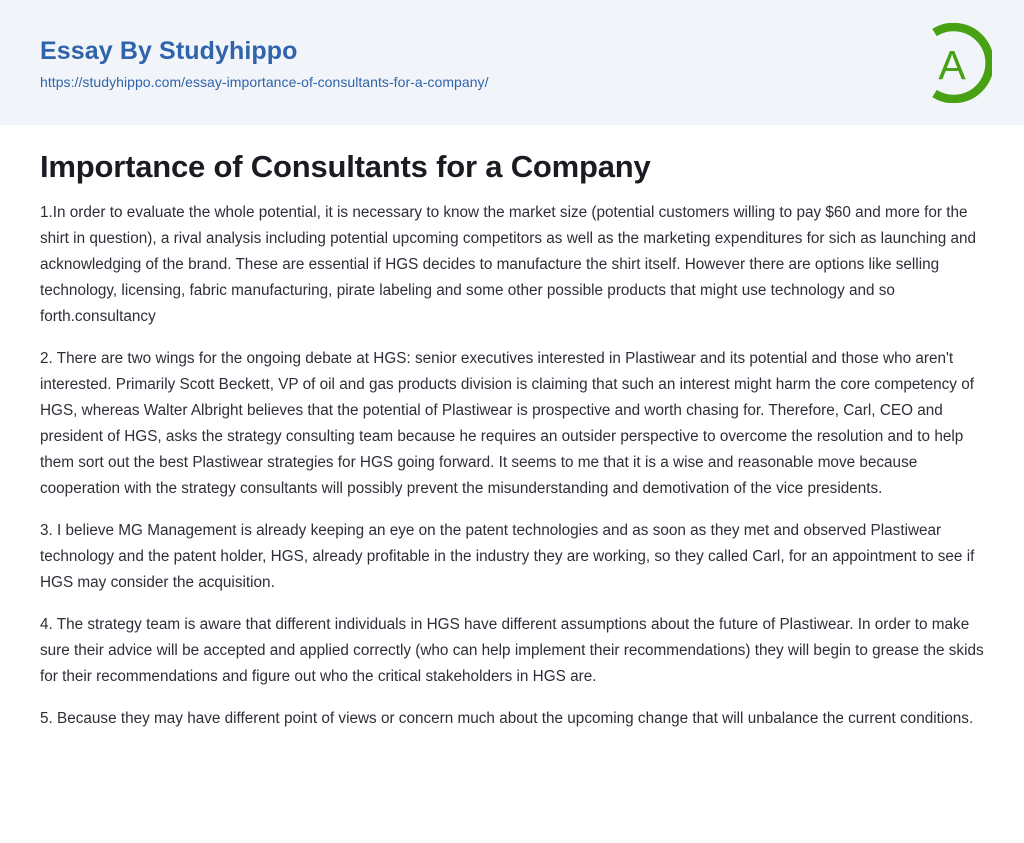 This screenshot has height=843, width=1024. I want to click on studyhippo-a-logo-icon: A, so click(962, 62).